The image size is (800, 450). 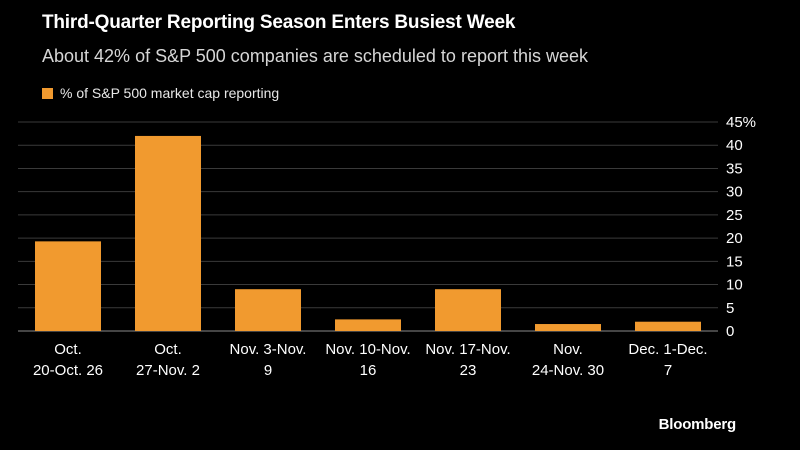 I want to click on x-tick-label: Nov. 10-Nov., so click(x=367, y=349).